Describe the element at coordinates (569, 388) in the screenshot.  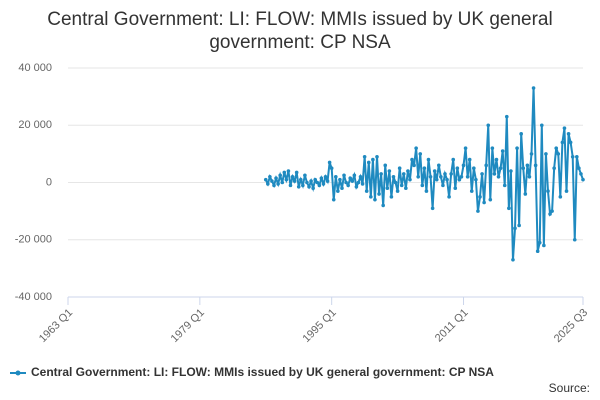
I see `source: Source:` at that location.